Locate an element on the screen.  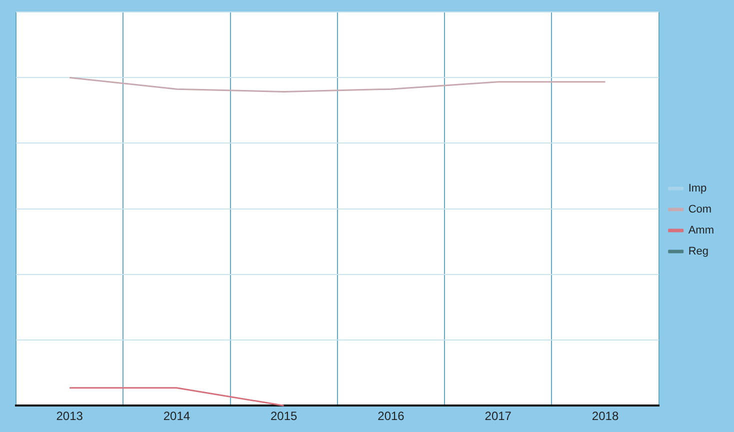
x-tick-label: 2018 is located at coordinates (605, 416).